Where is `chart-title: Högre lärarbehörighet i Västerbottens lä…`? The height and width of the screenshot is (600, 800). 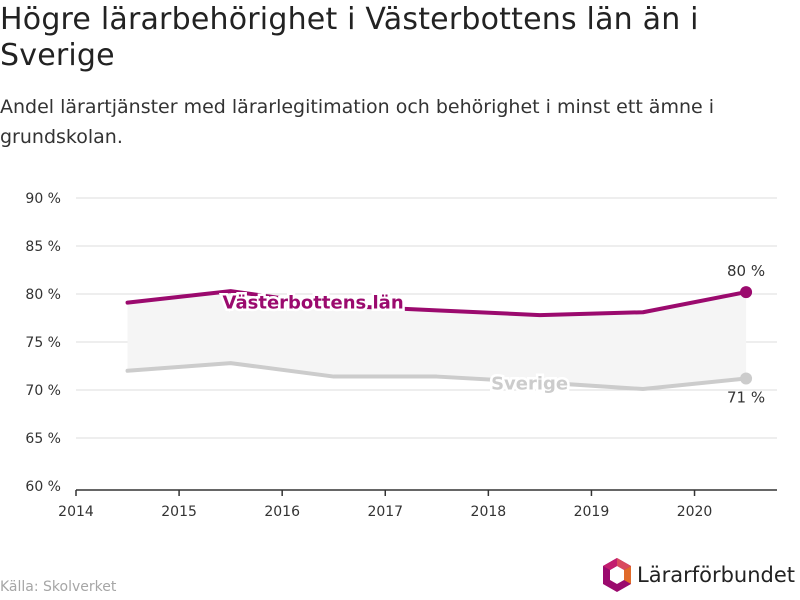 chart-title: Högre lärarbehörighet i Västerbottens lä… is located at coordinates (349, 37).